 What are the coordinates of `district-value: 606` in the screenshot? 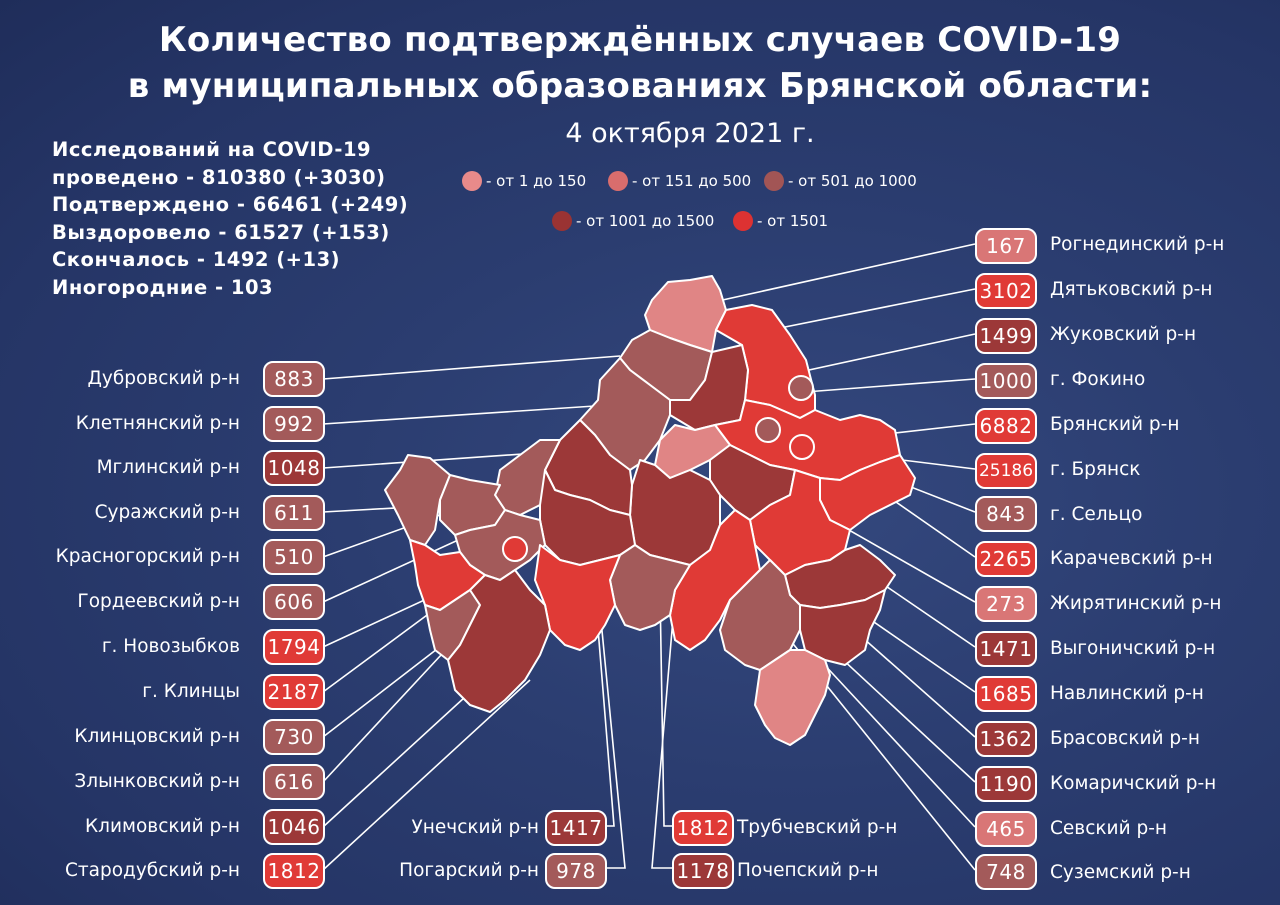 It's located at (294, 602).